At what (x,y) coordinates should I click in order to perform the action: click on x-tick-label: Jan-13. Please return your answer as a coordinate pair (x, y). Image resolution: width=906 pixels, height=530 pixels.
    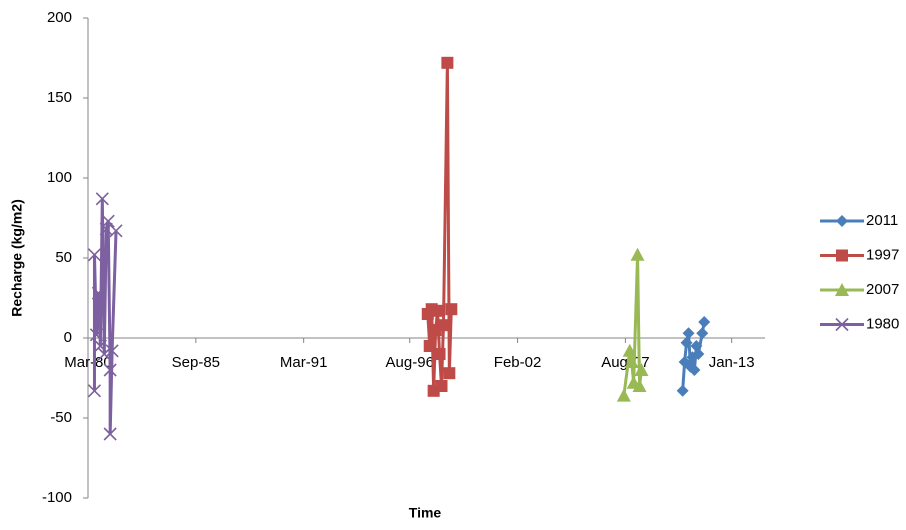
    Looking at the image, I should click on (732, 362).